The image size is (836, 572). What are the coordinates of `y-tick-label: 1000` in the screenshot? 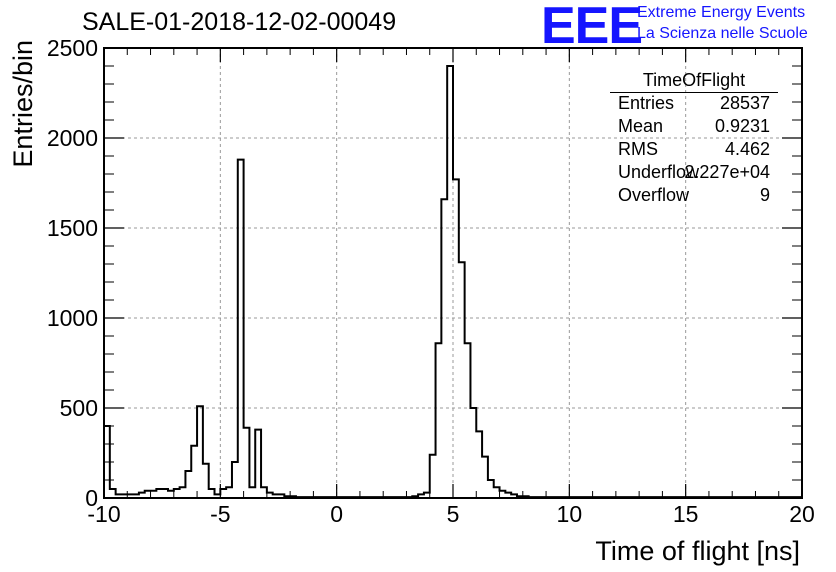 It's located at (72, 318).